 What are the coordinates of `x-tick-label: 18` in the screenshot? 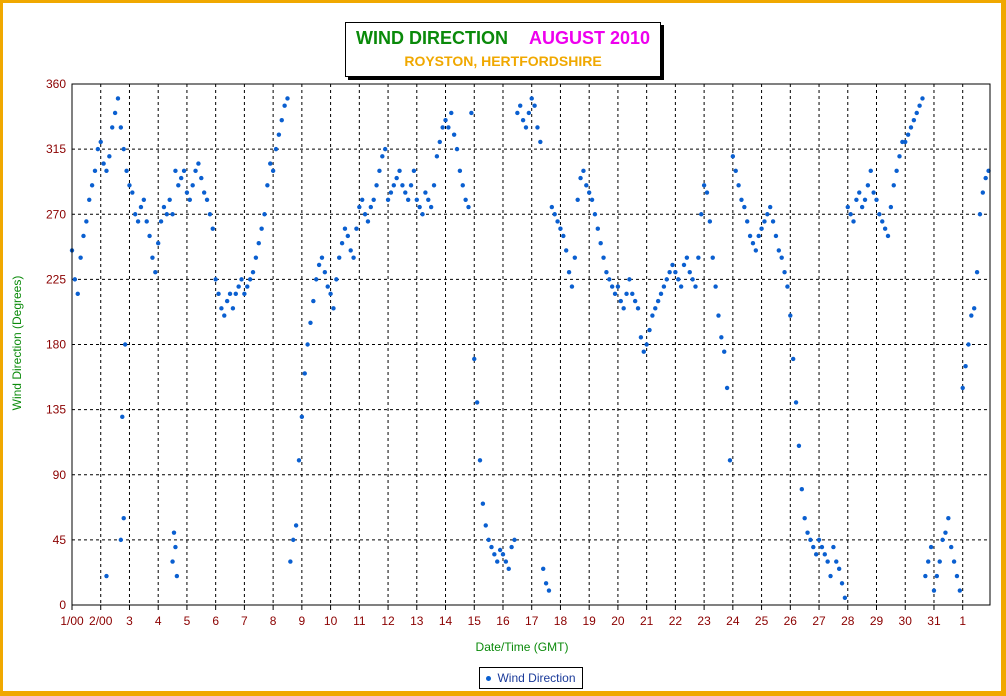 It's located at (561, 621).